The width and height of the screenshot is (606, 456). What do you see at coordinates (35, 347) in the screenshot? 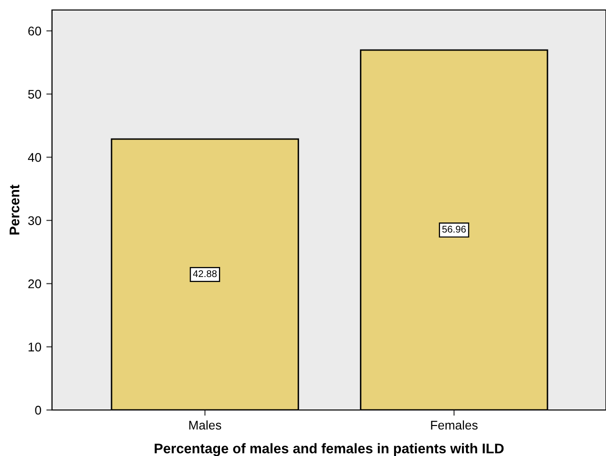
I see `y-tick-label: 10` at bounding box center [35, 347].